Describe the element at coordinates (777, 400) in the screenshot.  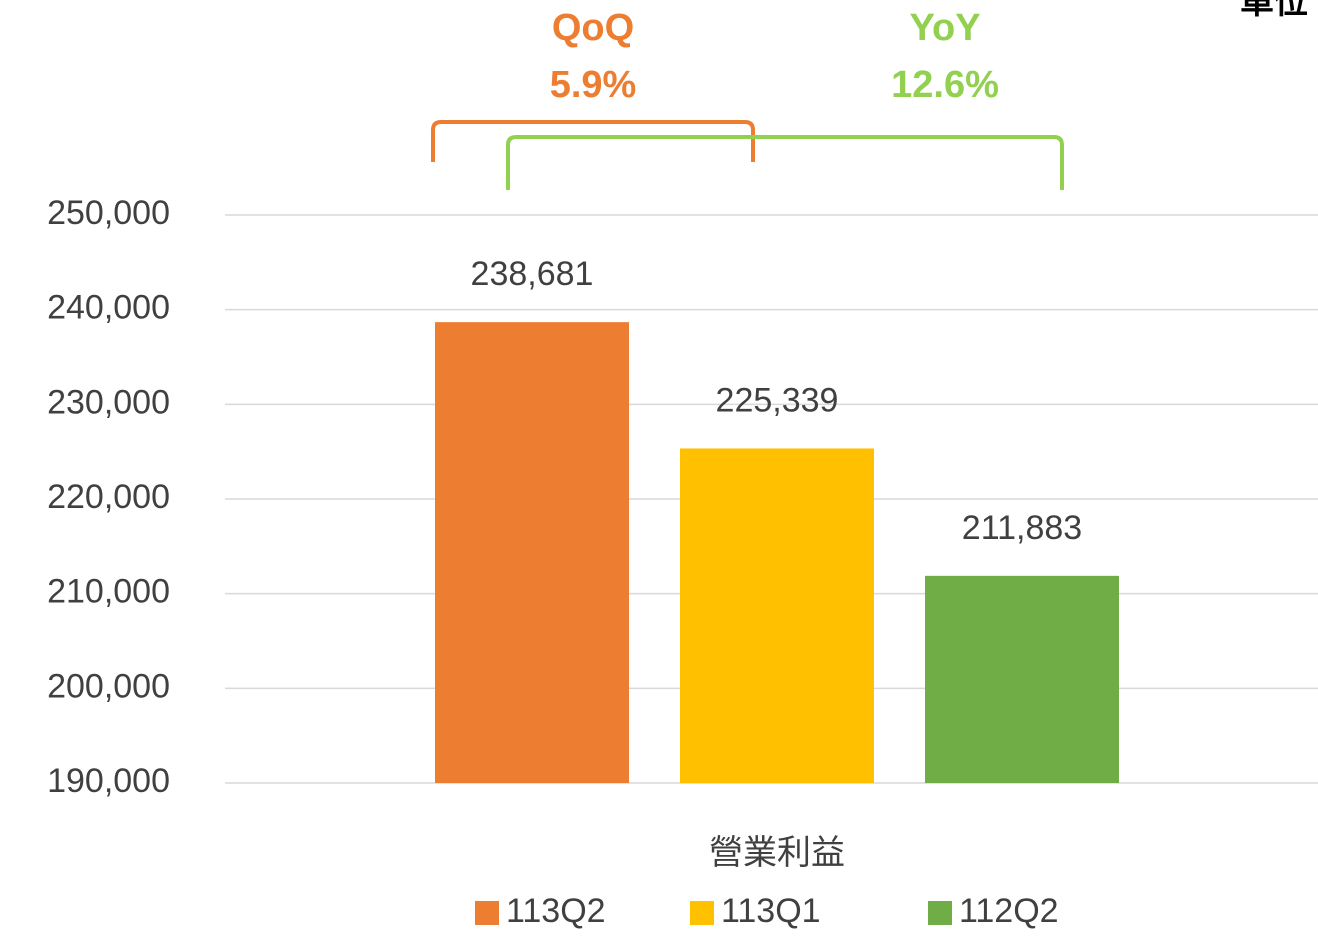
I see `data-label: 225,339` at that location.